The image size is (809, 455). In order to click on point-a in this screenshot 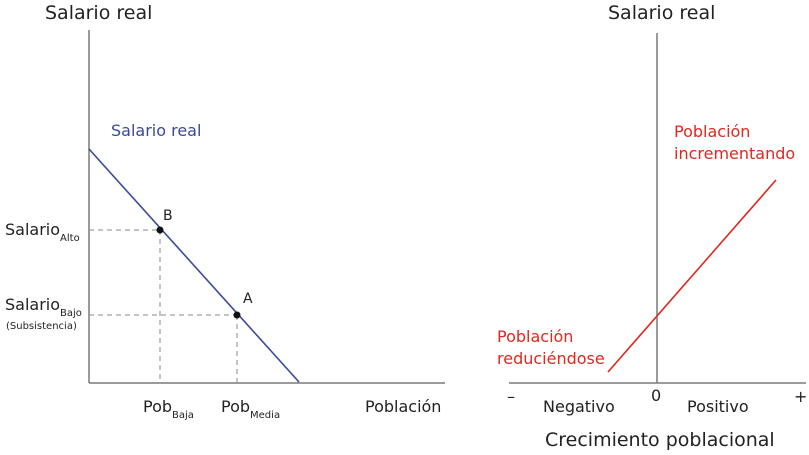, I will do `click(237, 315)`.